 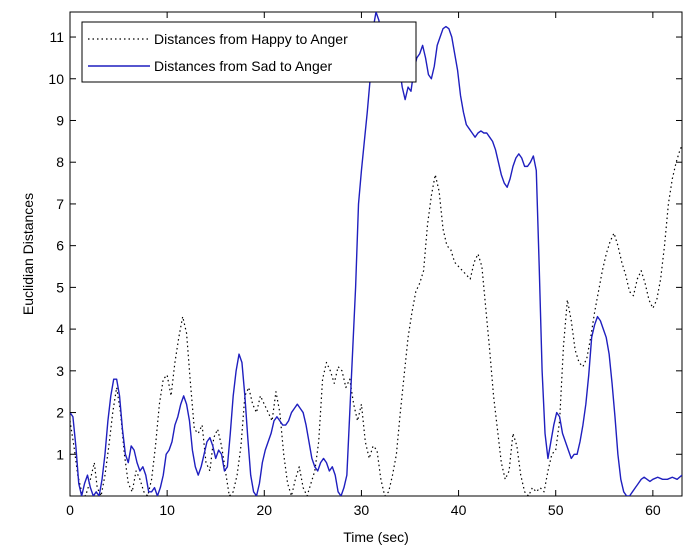 I want to click on y-tick-label: 9, so click(x=60, y=120).